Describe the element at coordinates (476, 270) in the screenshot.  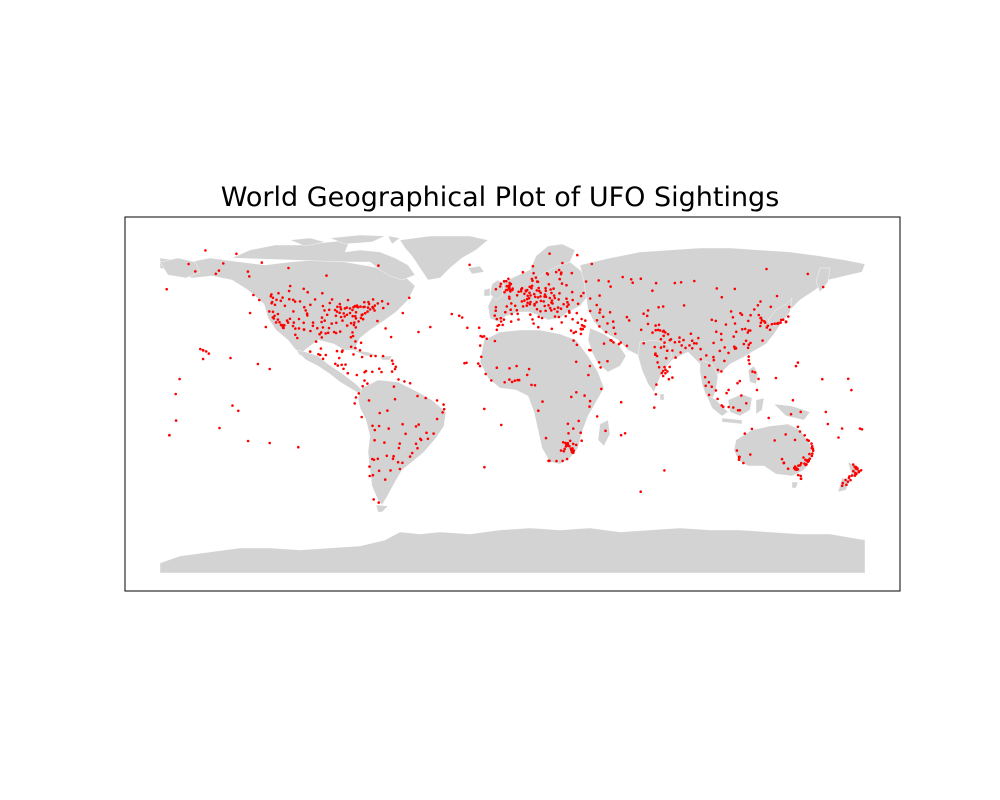
I see `land-iceland` at that location.